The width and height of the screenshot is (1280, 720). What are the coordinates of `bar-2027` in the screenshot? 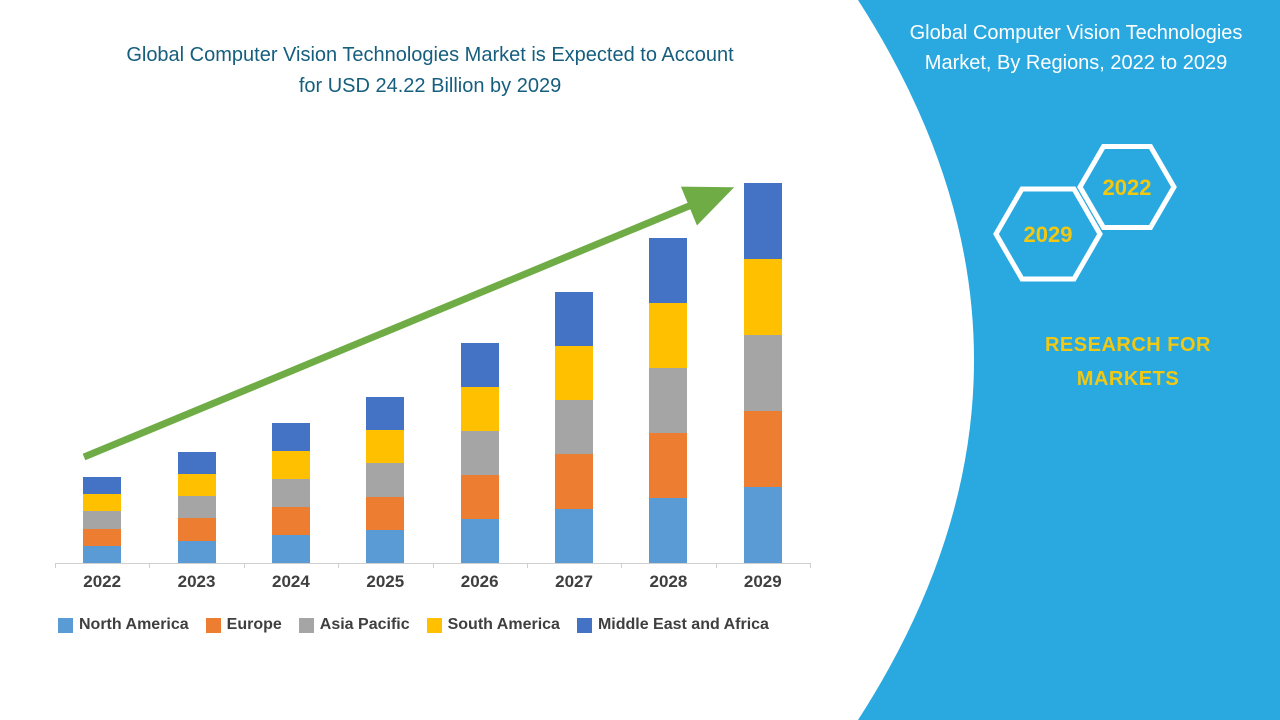 It's located at (574, 427).